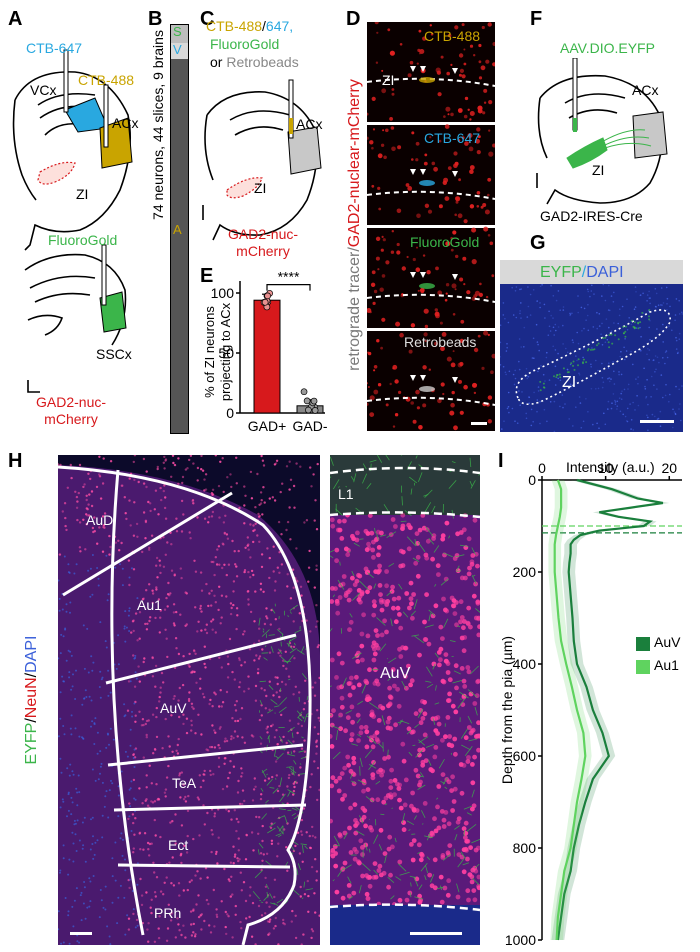 The width and height of the screenshot is (700, 952). What do you see at coordinates (177, 31) in the screenshot?
I see `bar-letter-s: S` at bounding box center [177, 31].